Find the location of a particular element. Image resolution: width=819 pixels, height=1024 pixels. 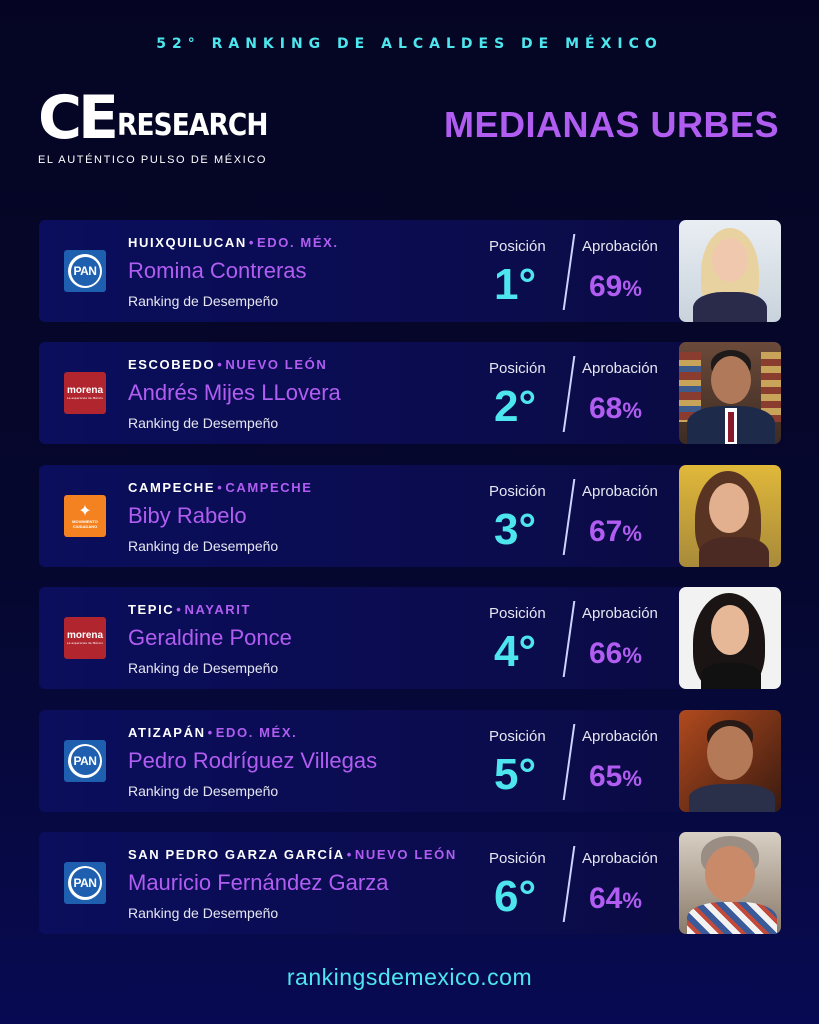

approval-value: 66% is located at coordinates (615, 654).